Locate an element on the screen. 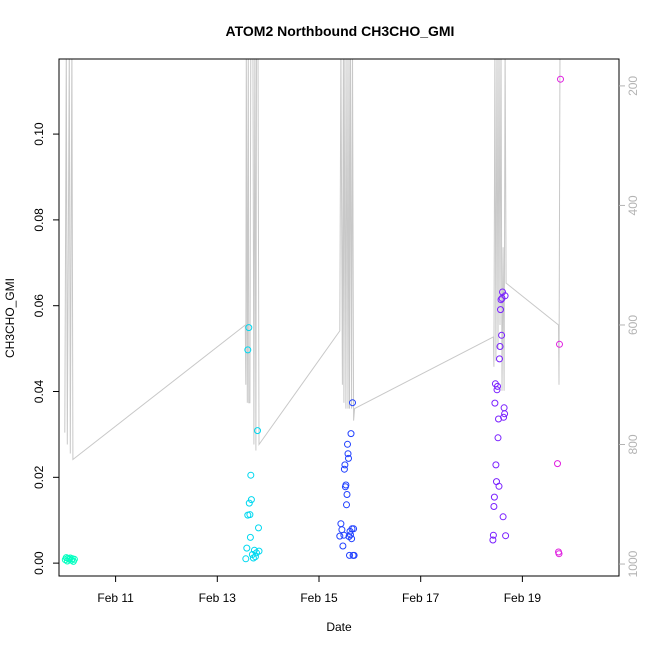  y2-tick-label: 600 is located at coordinates (633, 325).